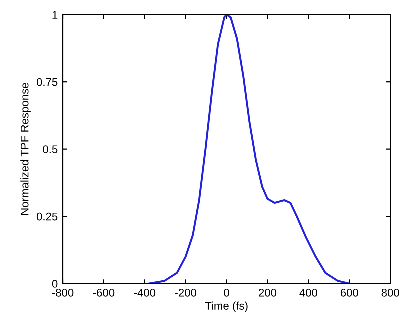 The width and height of the screenshot is (420, 330). I want to click on y-tick-label: 0.75, so click(47, 82).